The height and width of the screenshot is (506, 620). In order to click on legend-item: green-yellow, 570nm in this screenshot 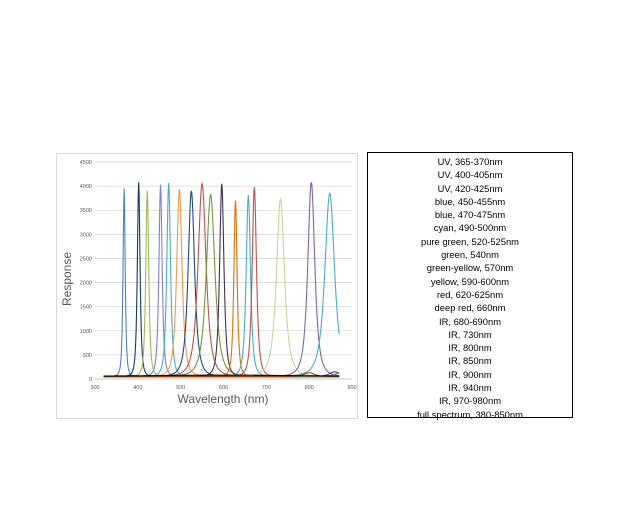, I will do `click(470, 268)`.